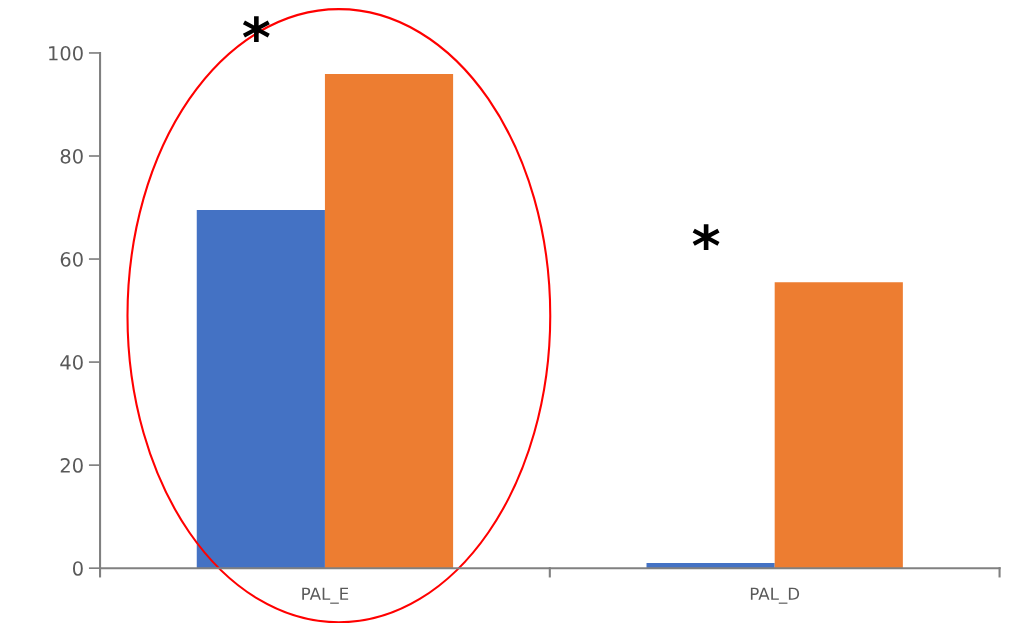 The width and height of the screenshot is (1021, 623). I want to click on y-tick-label: 40, so click(71, 362).